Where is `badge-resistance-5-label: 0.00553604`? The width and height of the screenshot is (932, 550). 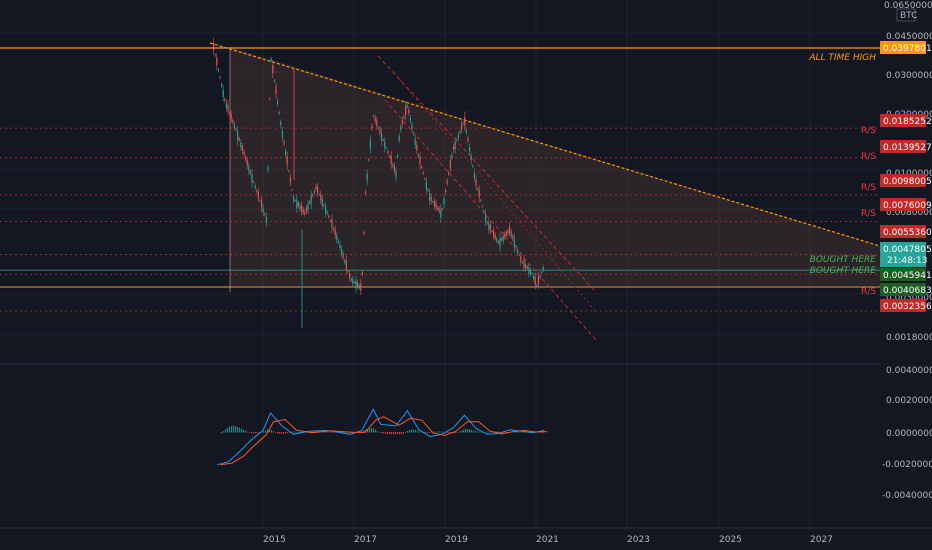
badge-resistance-5-label: 0.00553604 is located at coordinates (907, 233).